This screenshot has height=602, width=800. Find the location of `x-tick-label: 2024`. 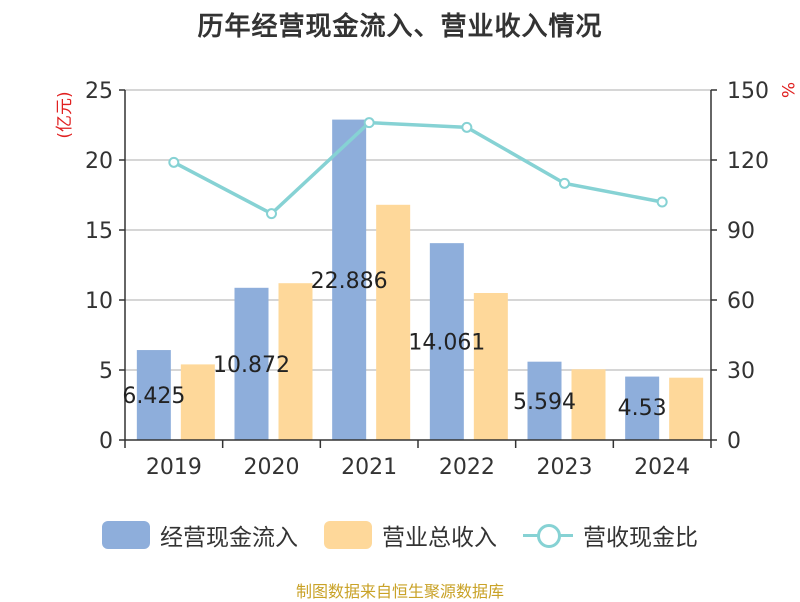

x-tick-label: 2024 is located at coordinates (662, 467).